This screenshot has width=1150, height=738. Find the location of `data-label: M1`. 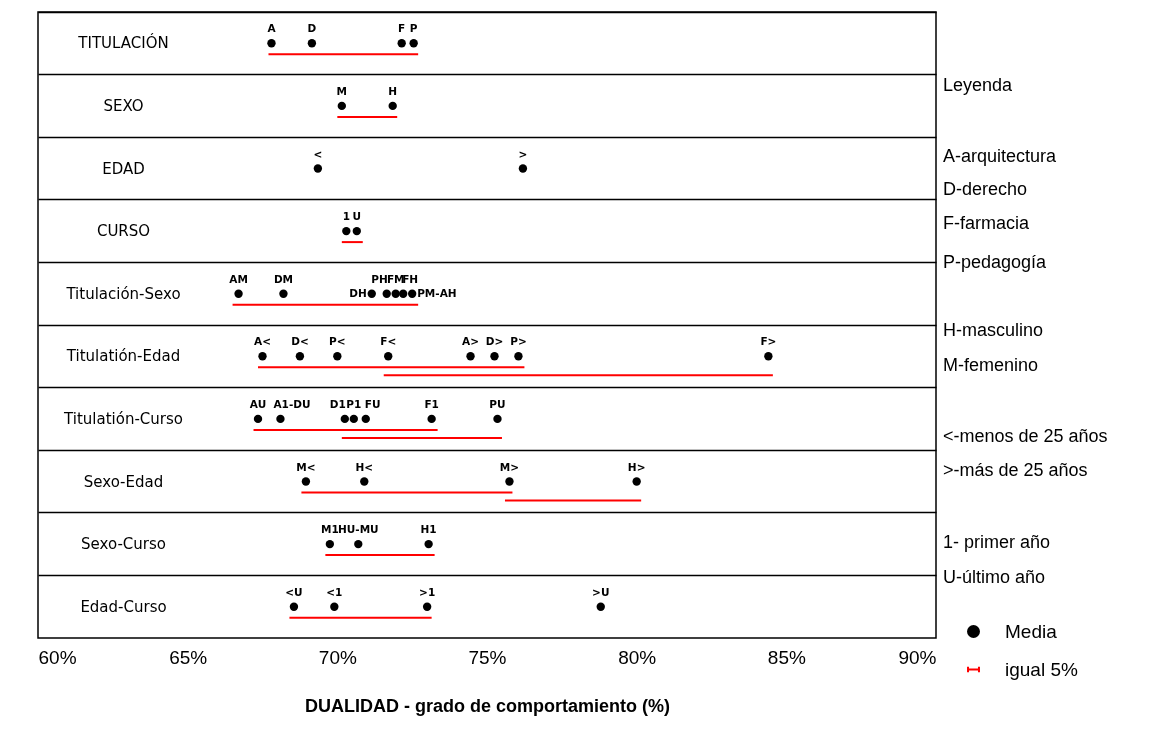

data-label: M1 is located at coordinates (329, 529).